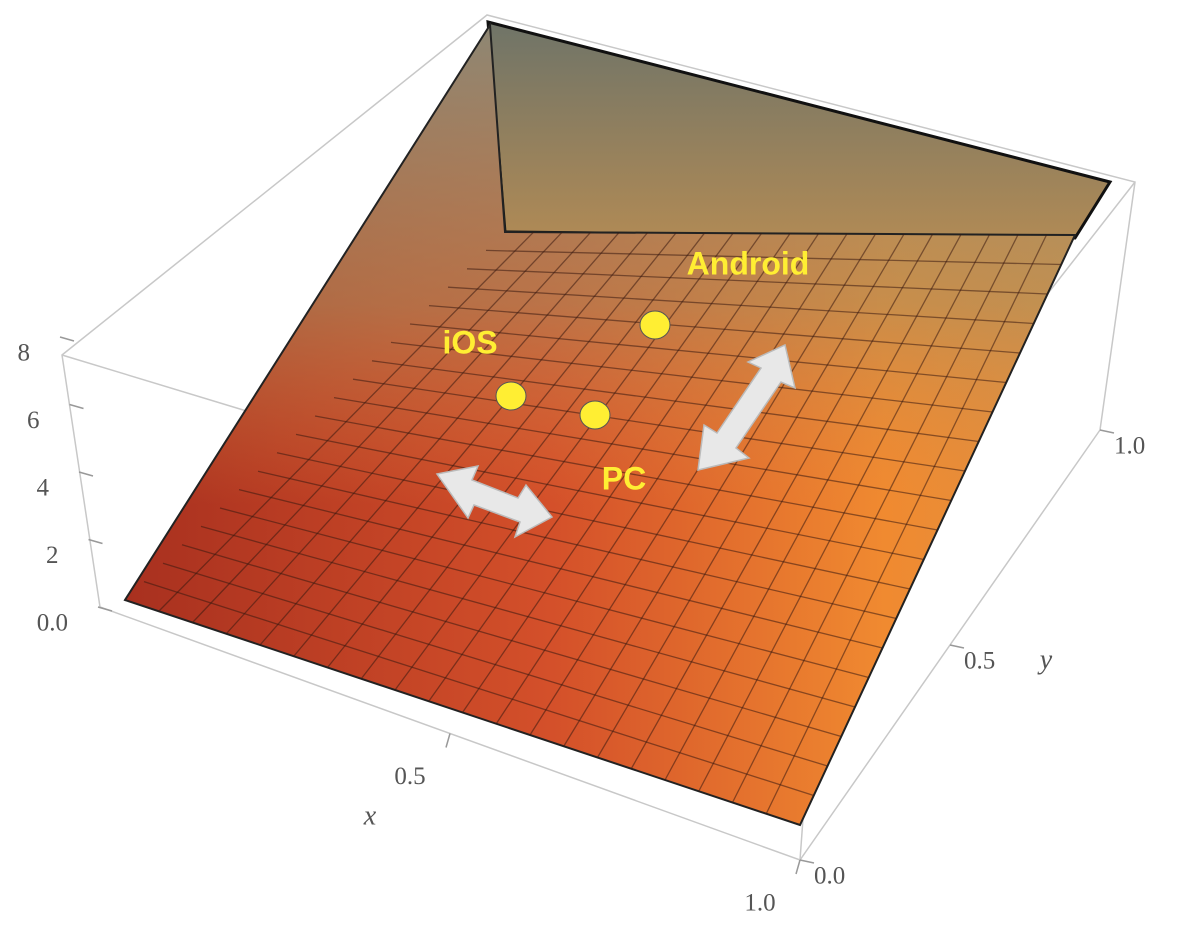 The height and width of the screenshot is (934, 1178). I want to click on y-tick-label: 0.5, so click(979, 661).